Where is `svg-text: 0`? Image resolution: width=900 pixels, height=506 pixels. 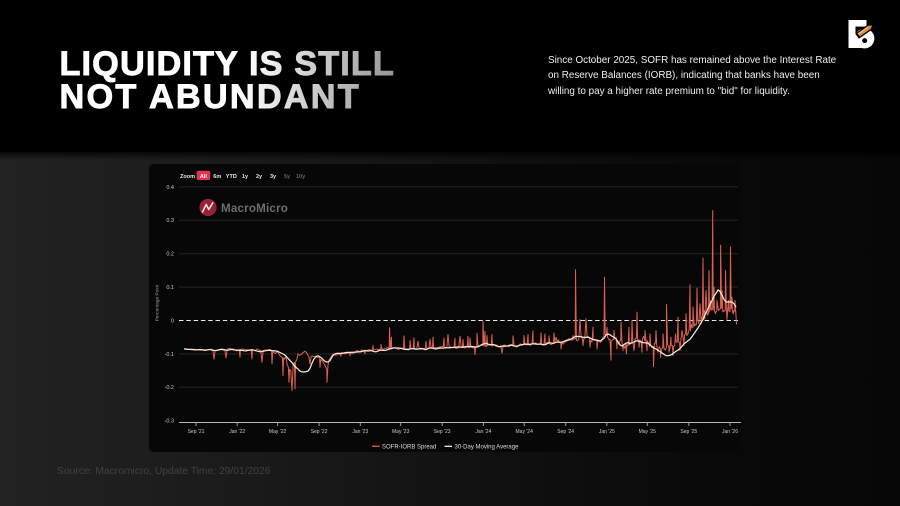
svg-text: 0 is located at coordinates (172, 321).